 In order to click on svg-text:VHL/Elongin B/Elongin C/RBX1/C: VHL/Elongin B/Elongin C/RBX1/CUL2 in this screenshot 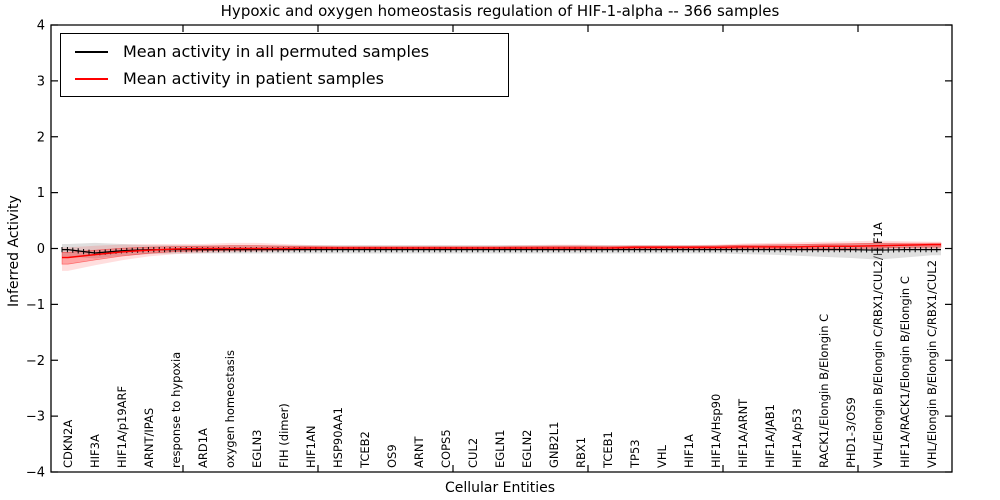, I will do `click(932, 364)`.